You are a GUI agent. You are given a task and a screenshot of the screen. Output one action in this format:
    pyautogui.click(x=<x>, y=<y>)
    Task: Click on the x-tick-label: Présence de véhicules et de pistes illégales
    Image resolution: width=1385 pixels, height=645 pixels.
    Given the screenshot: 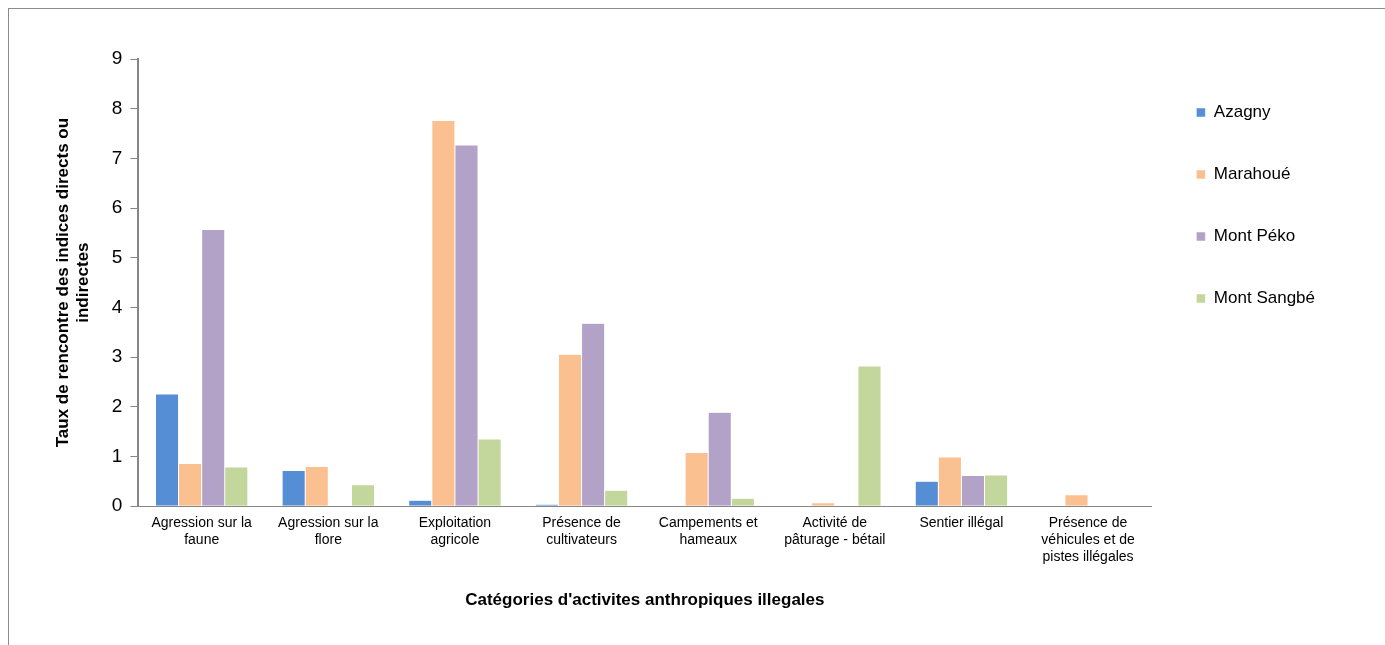 What is the action you would take?
    pyautogui.click(x=1088, y=539)
    